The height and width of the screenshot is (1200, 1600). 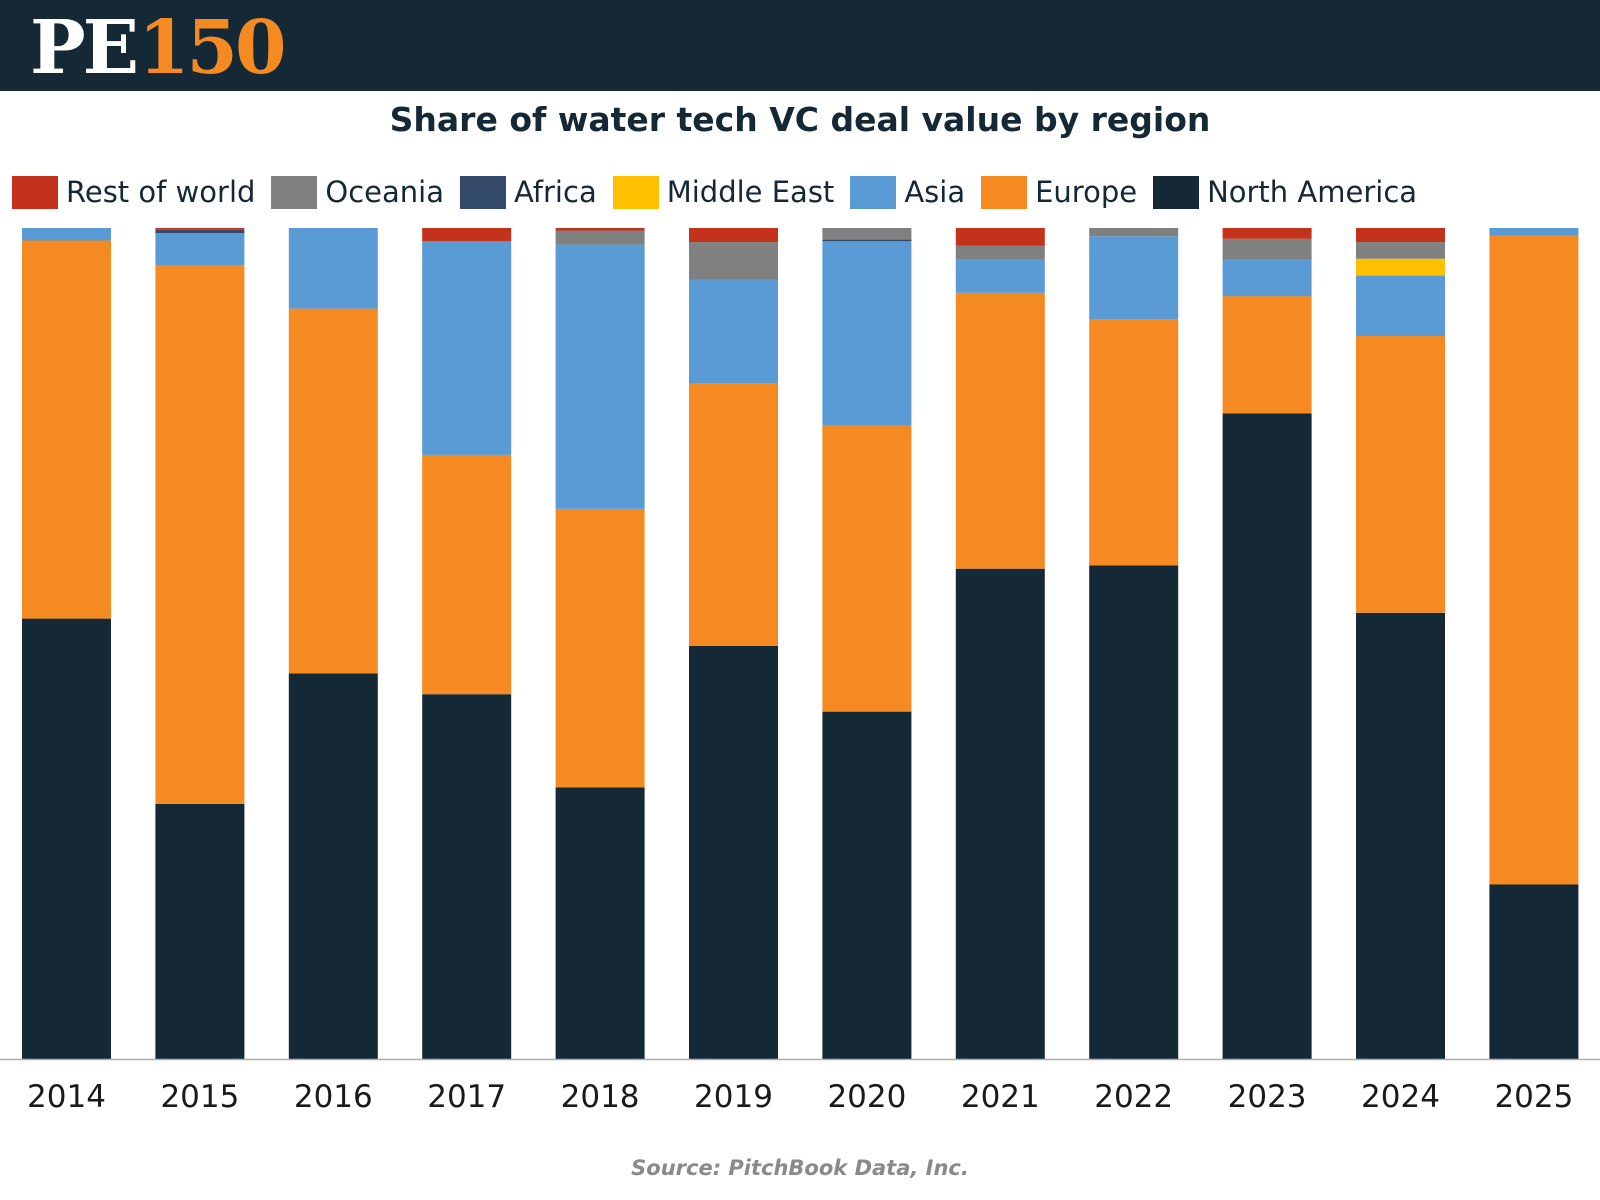 What do you see at coordinates (733, 261) in the screenshot?
I see `bar-2019-oceania` at bounding box center [733, 261].